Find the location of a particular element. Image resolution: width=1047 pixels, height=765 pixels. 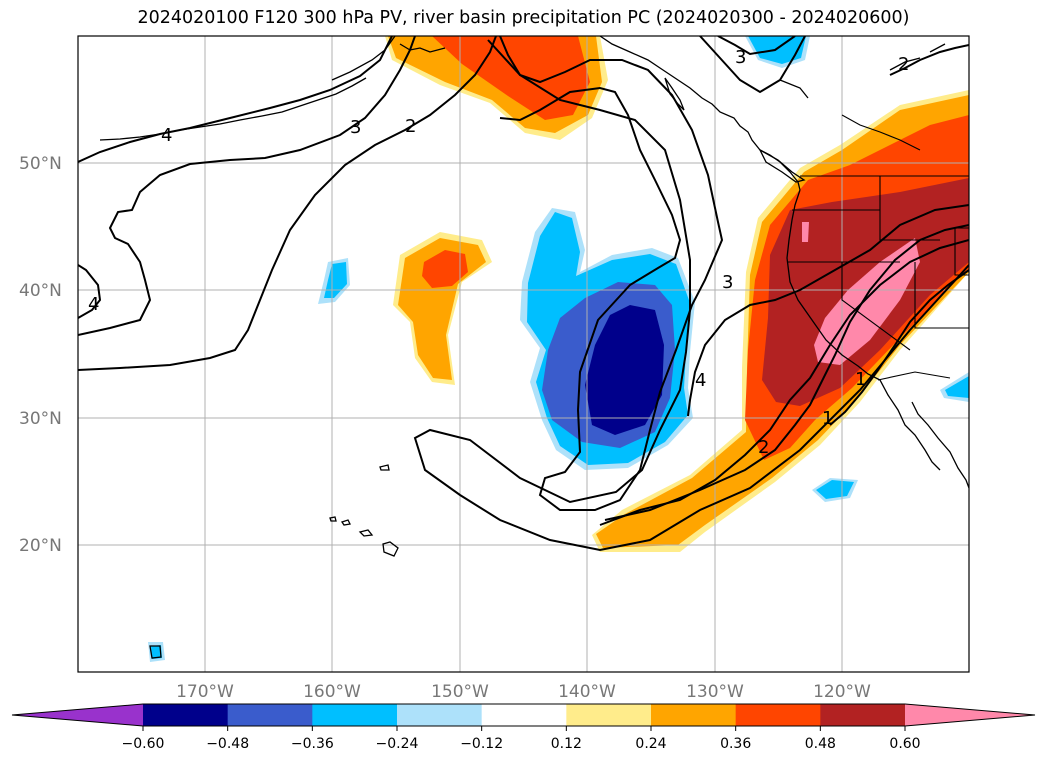

coastline-hawaii-maui is located at coordinates (366, 533).